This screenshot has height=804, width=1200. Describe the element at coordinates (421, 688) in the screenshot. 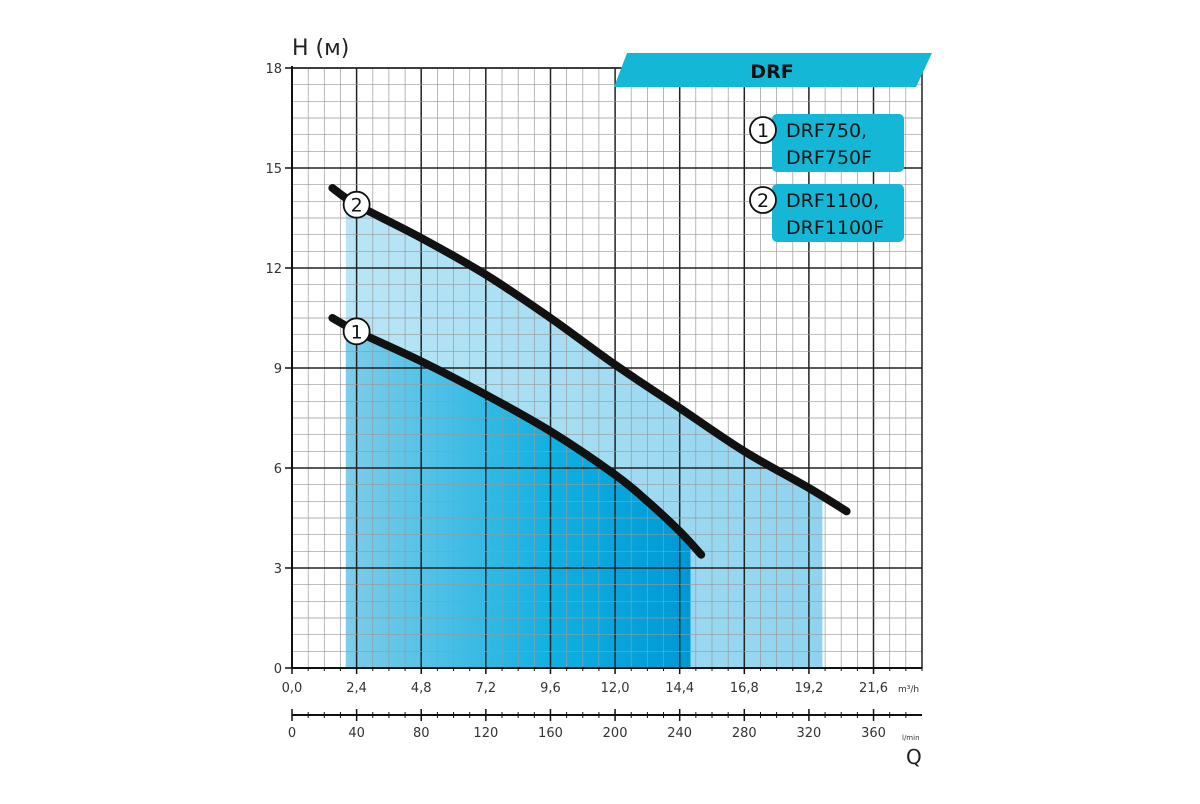

I see `x-tick-label: 4,8` at that location.